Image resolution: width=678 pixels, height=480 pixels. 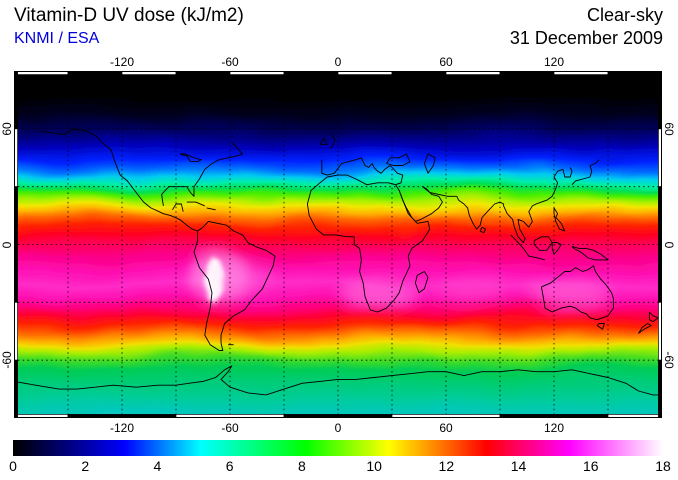 I want to click on colorbar-tick-label: 16, so click(x=590, y=466).